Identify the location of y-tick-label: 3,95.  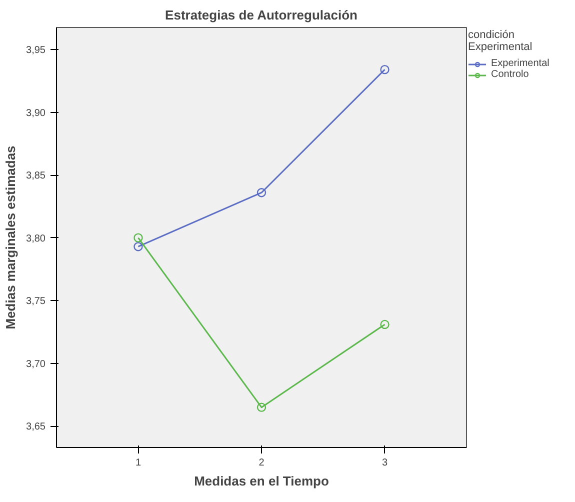
(36, 50).